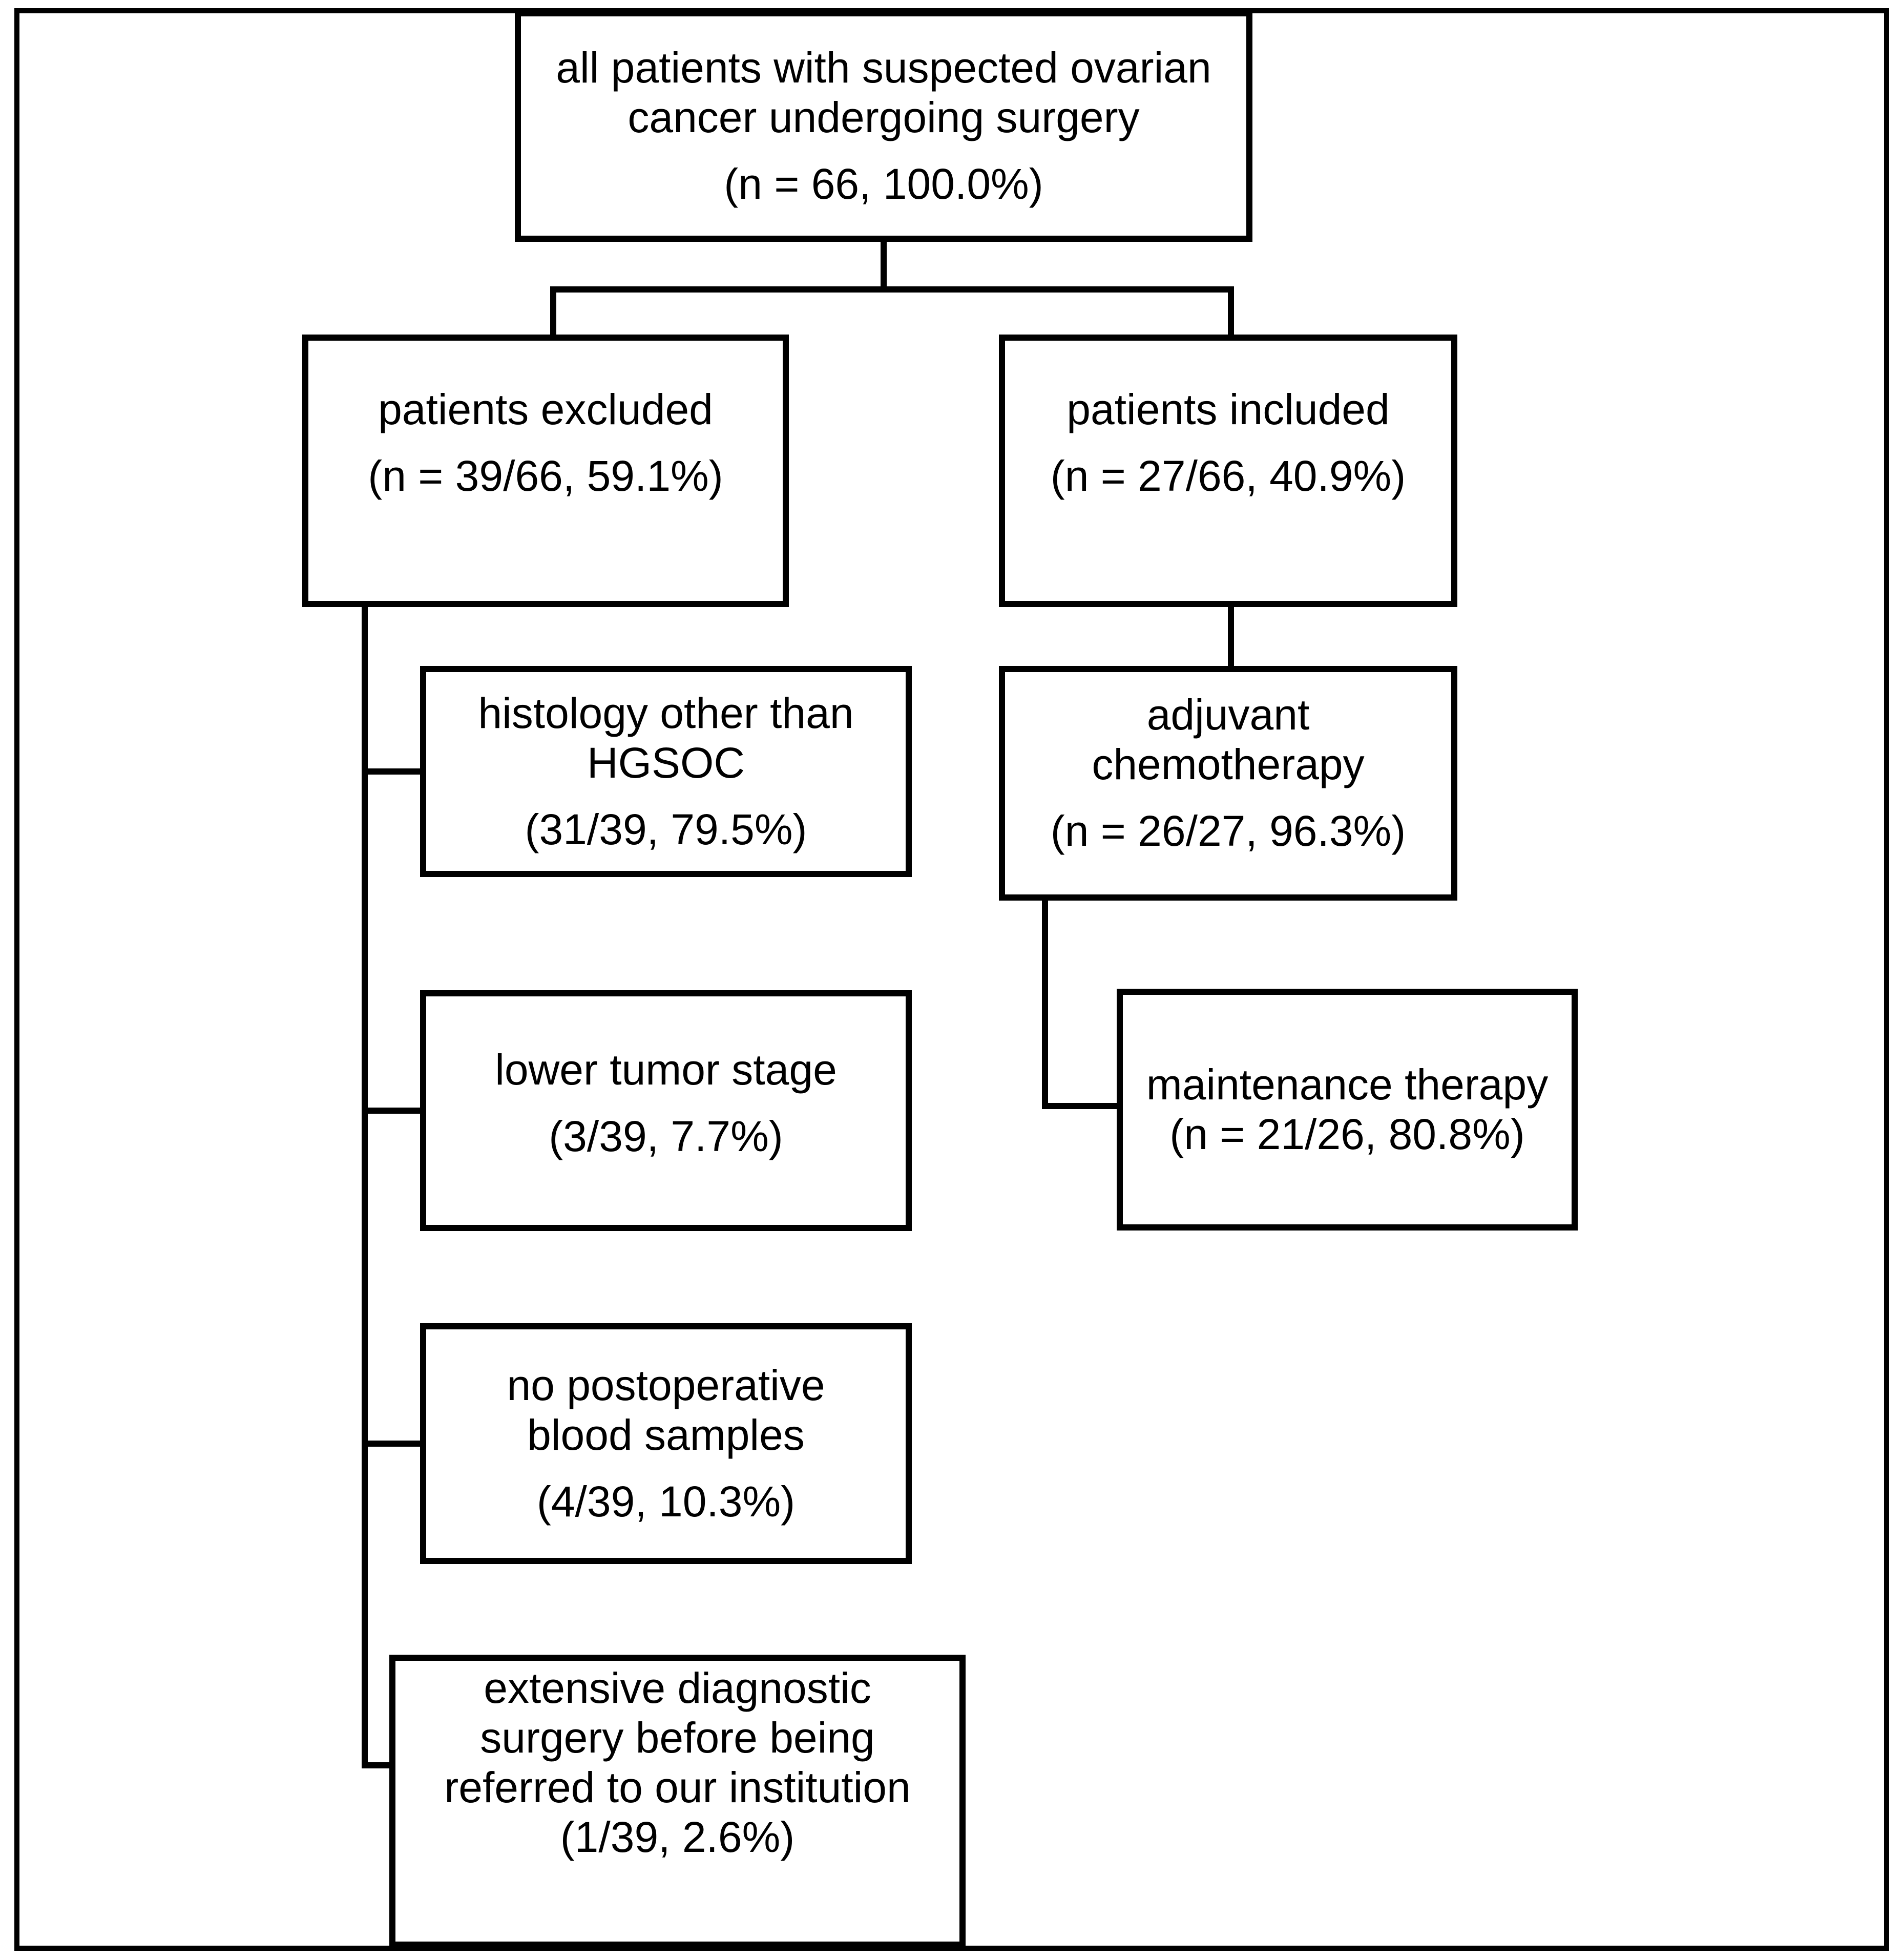 Image resolution: width=1903 pixels, height=1960 pixels. Describe the element at coordinates (883, 184) in the screenshot. I see `node-count: (n = 66, 100.0%)` at that location.